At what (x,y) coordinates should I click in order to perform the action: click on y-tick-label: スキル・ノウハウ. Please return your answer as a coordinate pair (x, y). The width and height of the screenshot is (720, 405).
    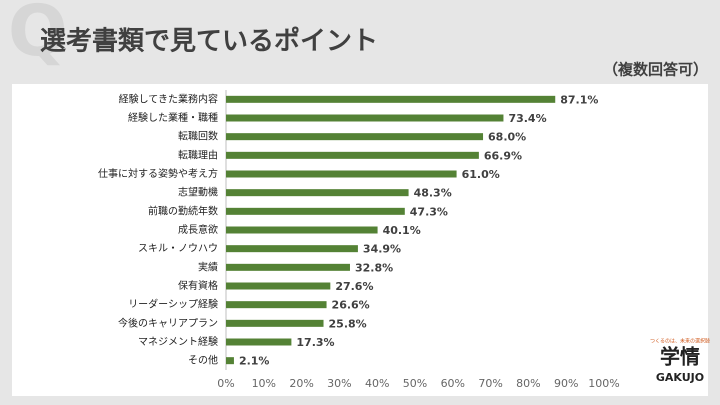
    Looking at the image, I should click on (178, 249).